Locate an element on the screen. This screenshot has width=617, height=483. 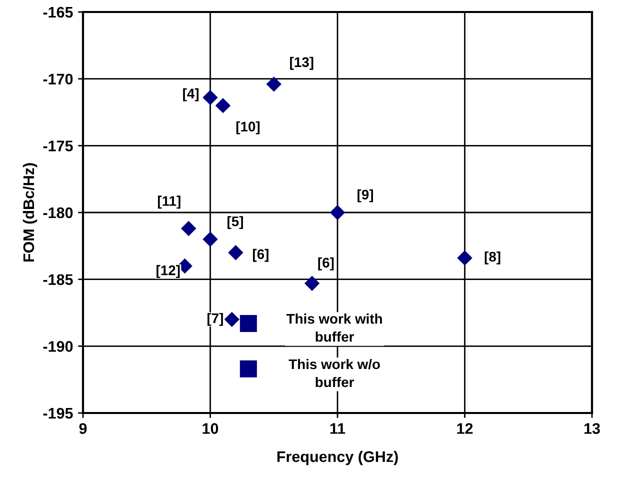
y-tick-label: -175 is located at coordinates (58, 146).